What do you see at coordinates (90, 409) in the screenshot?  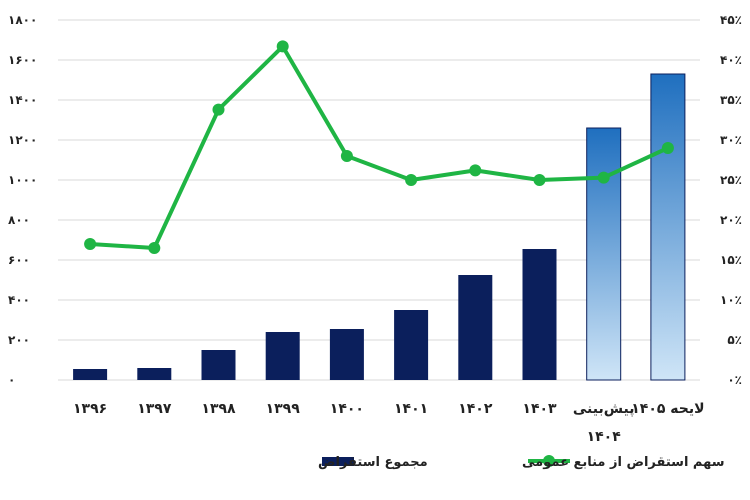 I see `category-label: ۱۳۹۶` at bounding box center [90, 409].